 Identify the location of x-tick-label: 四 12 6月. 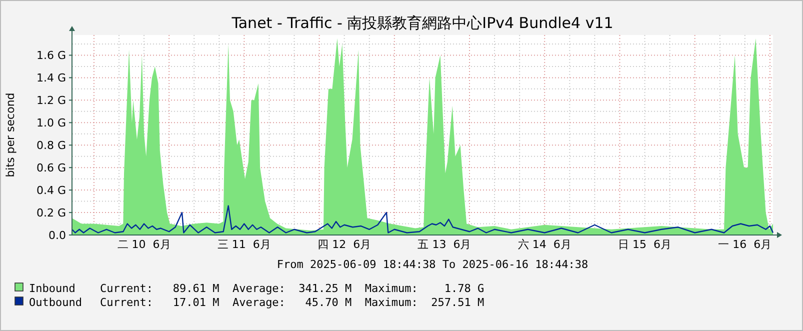
(345, 244).